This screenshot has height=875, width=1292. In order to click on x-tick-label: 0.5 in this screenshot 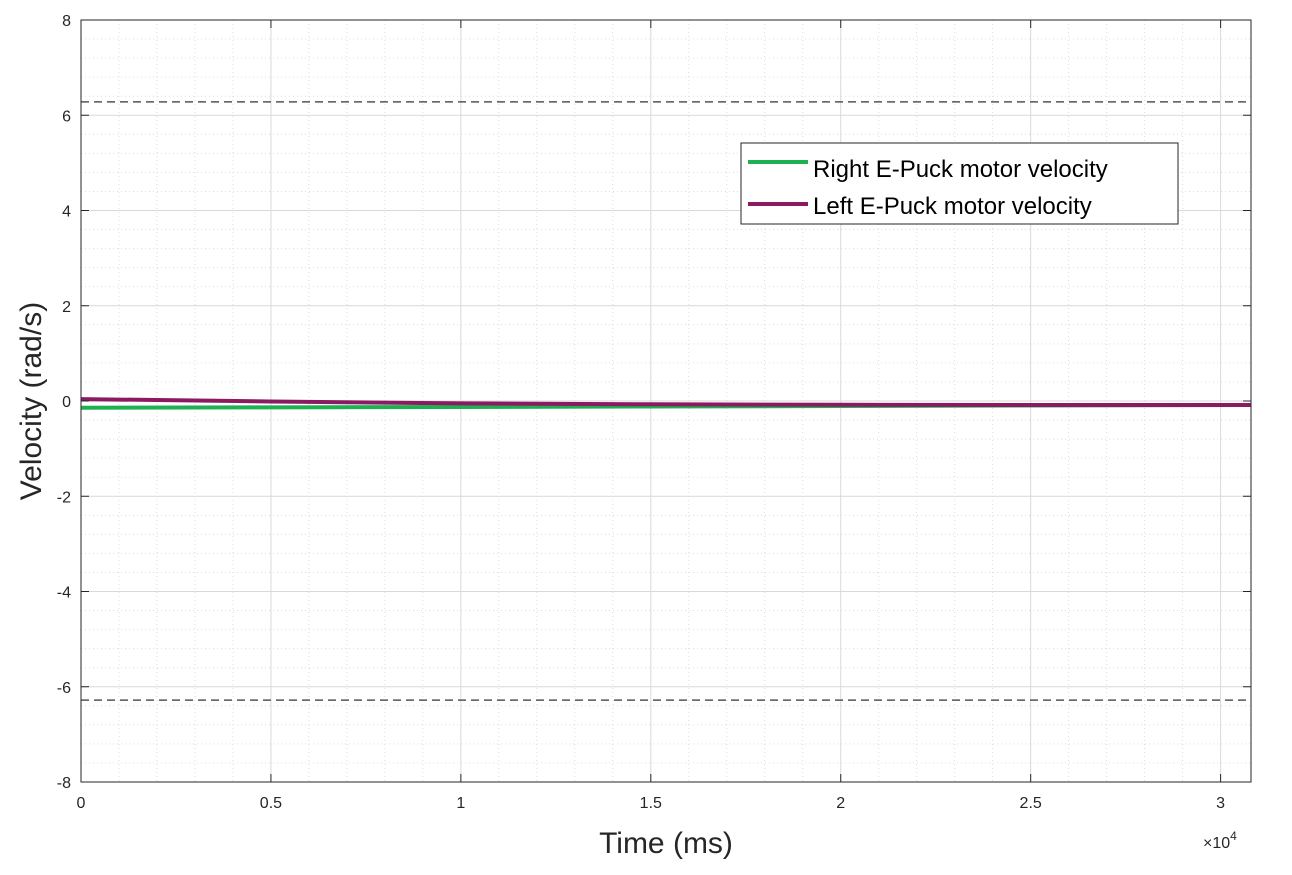, I will do `click(271, 803)`.